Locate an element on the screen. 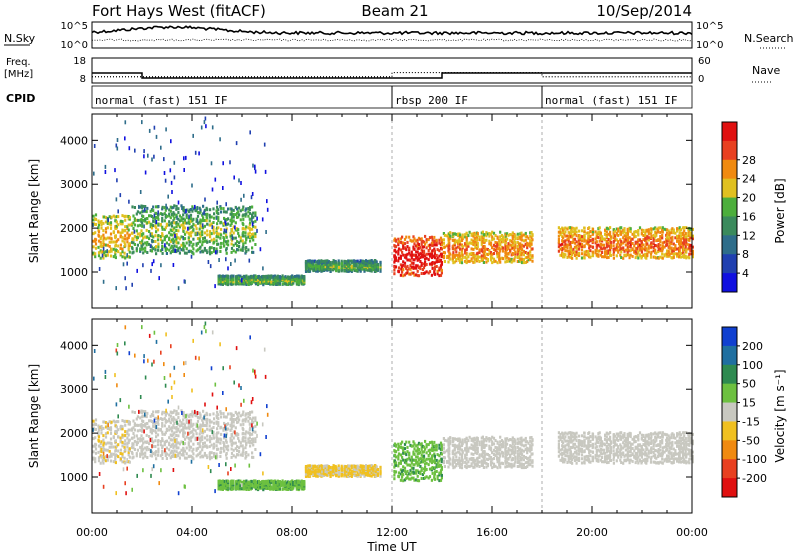 This screenshot has height=554, width=800. noise-sky-trace is located at coordinates (392, 30).